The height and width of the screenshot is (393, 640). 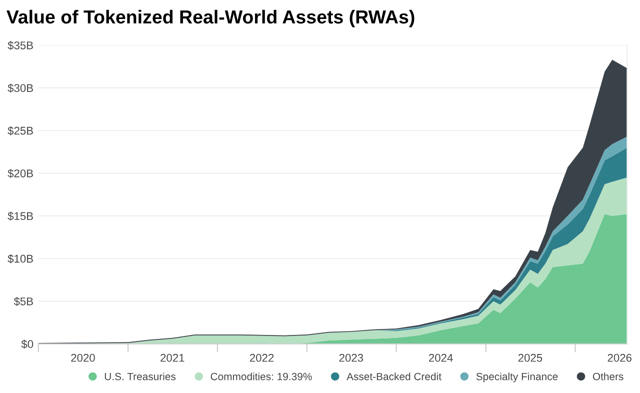 What do you see at coordinates (608, 376) in the screenshot?
I see `legend-label: Others` at bounding box center [608, 376].